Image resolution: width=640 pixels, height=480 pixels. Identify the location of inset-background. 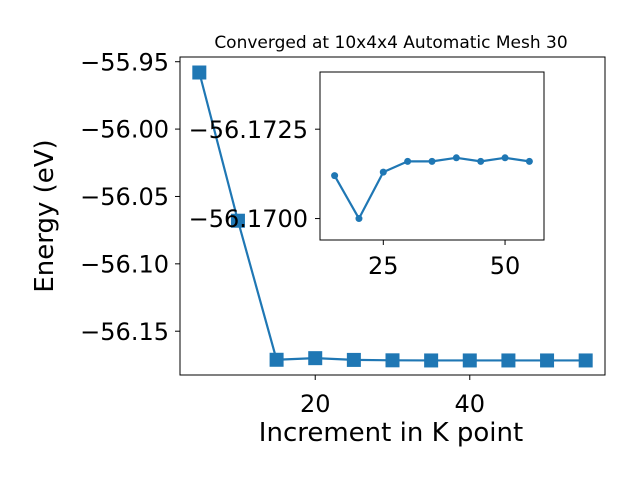
(432, 156).